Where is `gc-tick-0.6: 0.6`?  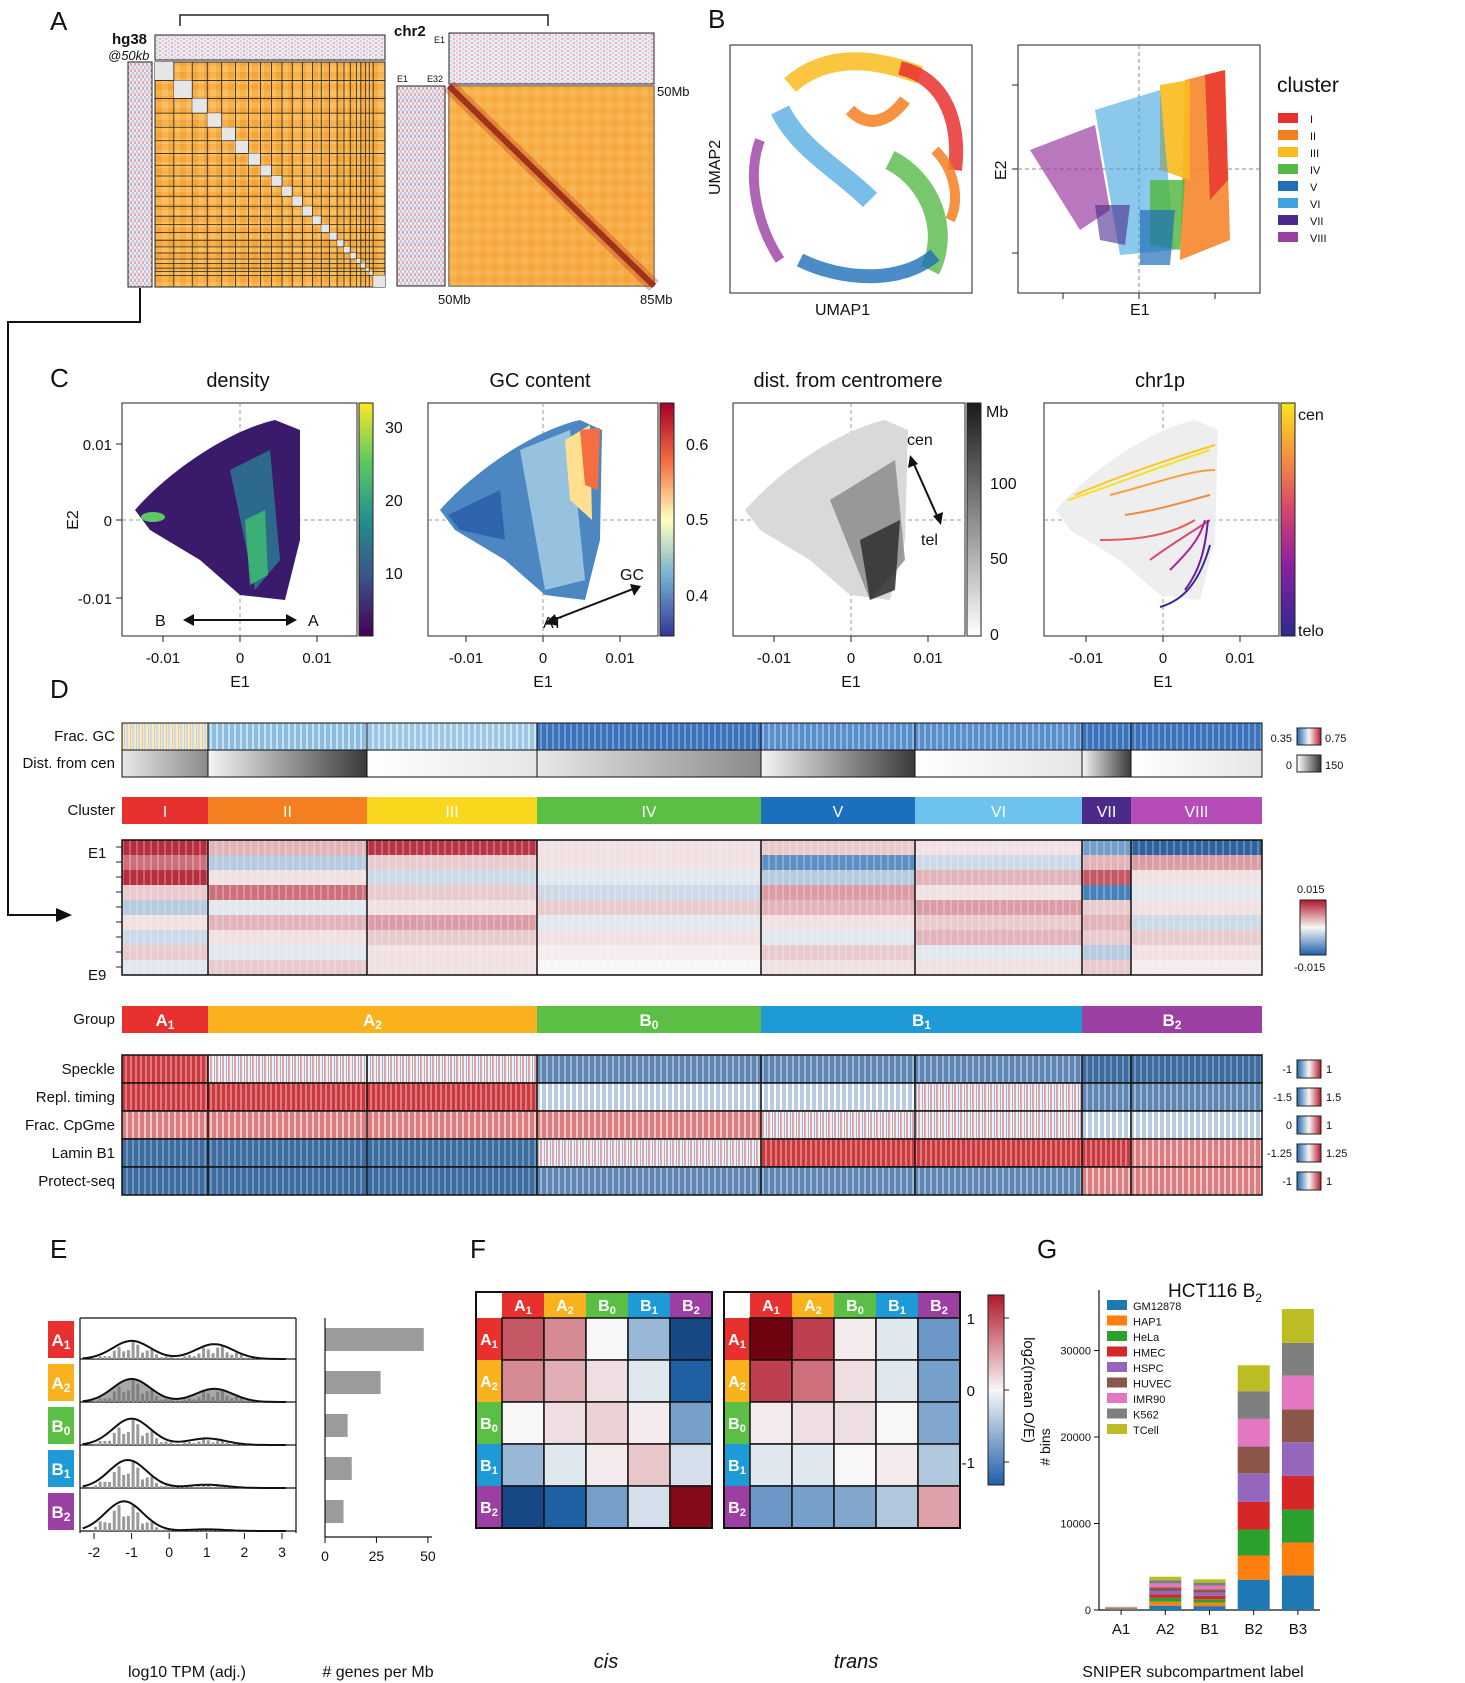
gc-tick-0.6: 0.6 is located at coordinates (697, 445).